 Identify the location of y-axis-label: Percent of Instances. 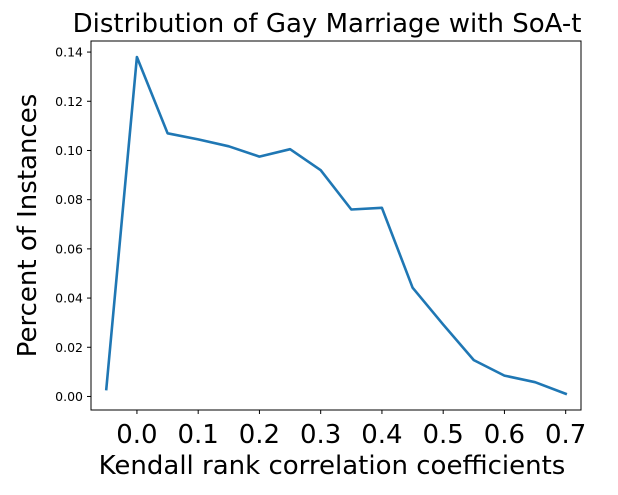
(28, 226).